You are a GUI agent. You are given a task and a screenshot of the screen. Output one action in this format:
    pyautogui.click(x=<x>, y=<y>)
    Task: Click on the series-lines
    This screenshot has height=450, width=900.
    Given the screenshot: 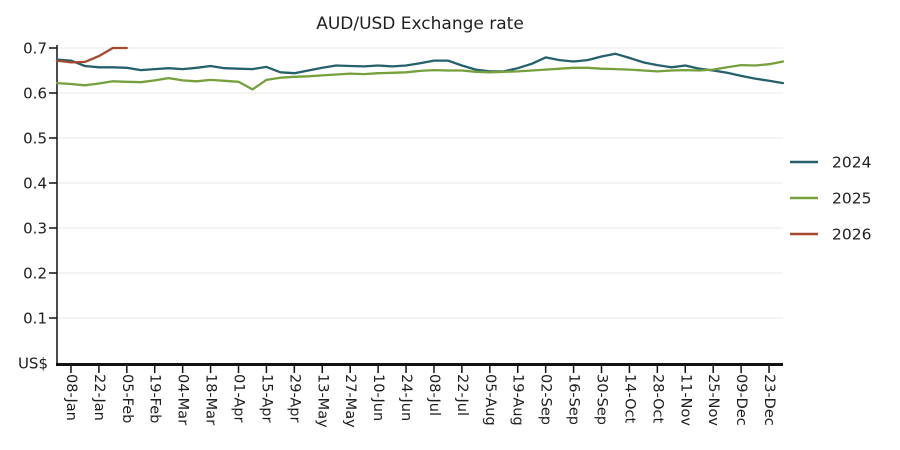 What is the action you would take?
    pyautogui.click(x=420, y=68)
    